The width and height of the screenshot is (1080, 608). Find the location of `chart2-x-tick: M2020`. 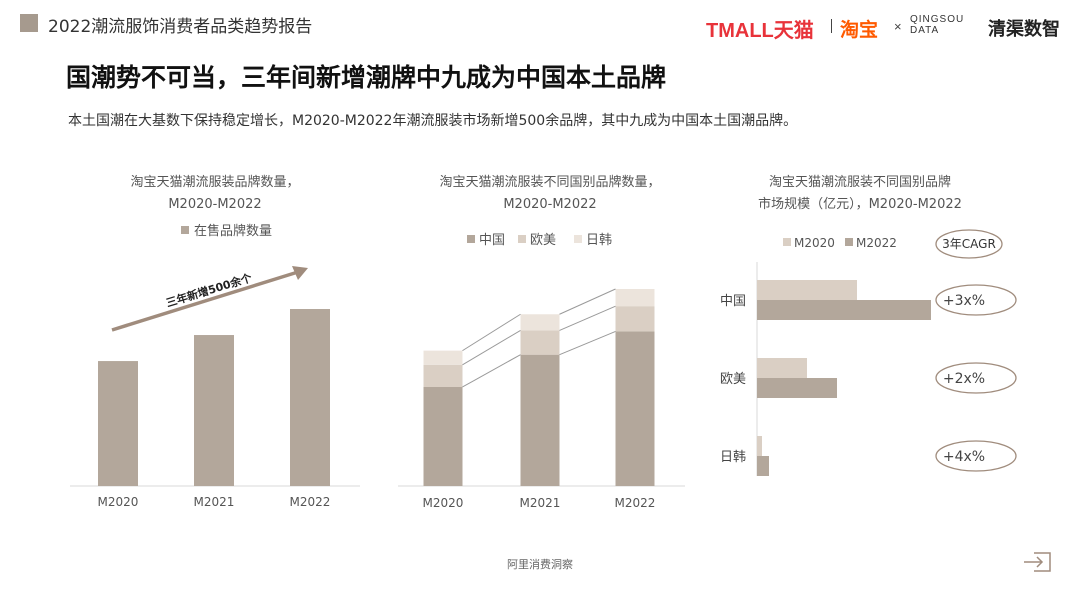

chart2-x-tick: M2020 is located at coordinates (443, 503).